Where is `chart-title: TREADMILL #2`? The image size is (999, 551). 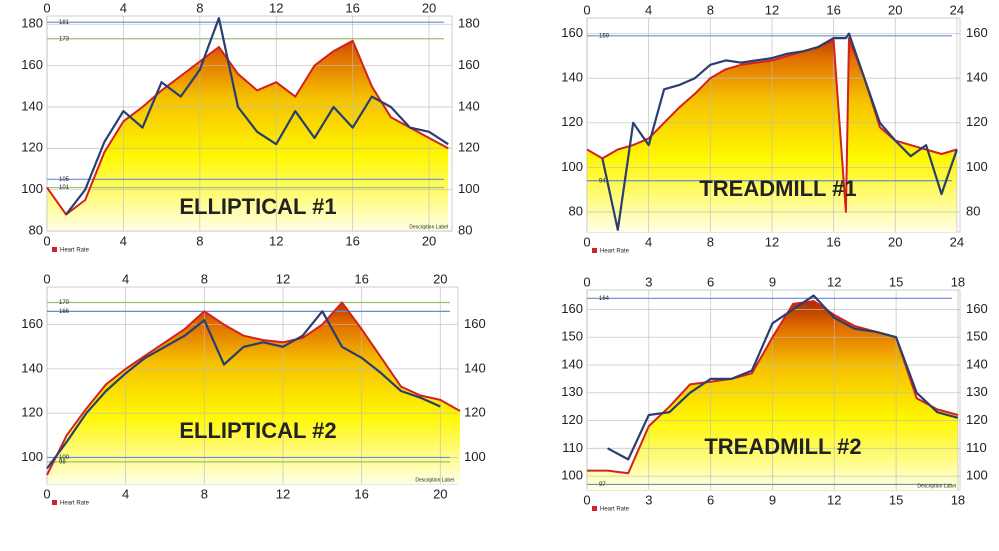
chart-title: TREADMILL #2 is located at coordinates (782, 446).